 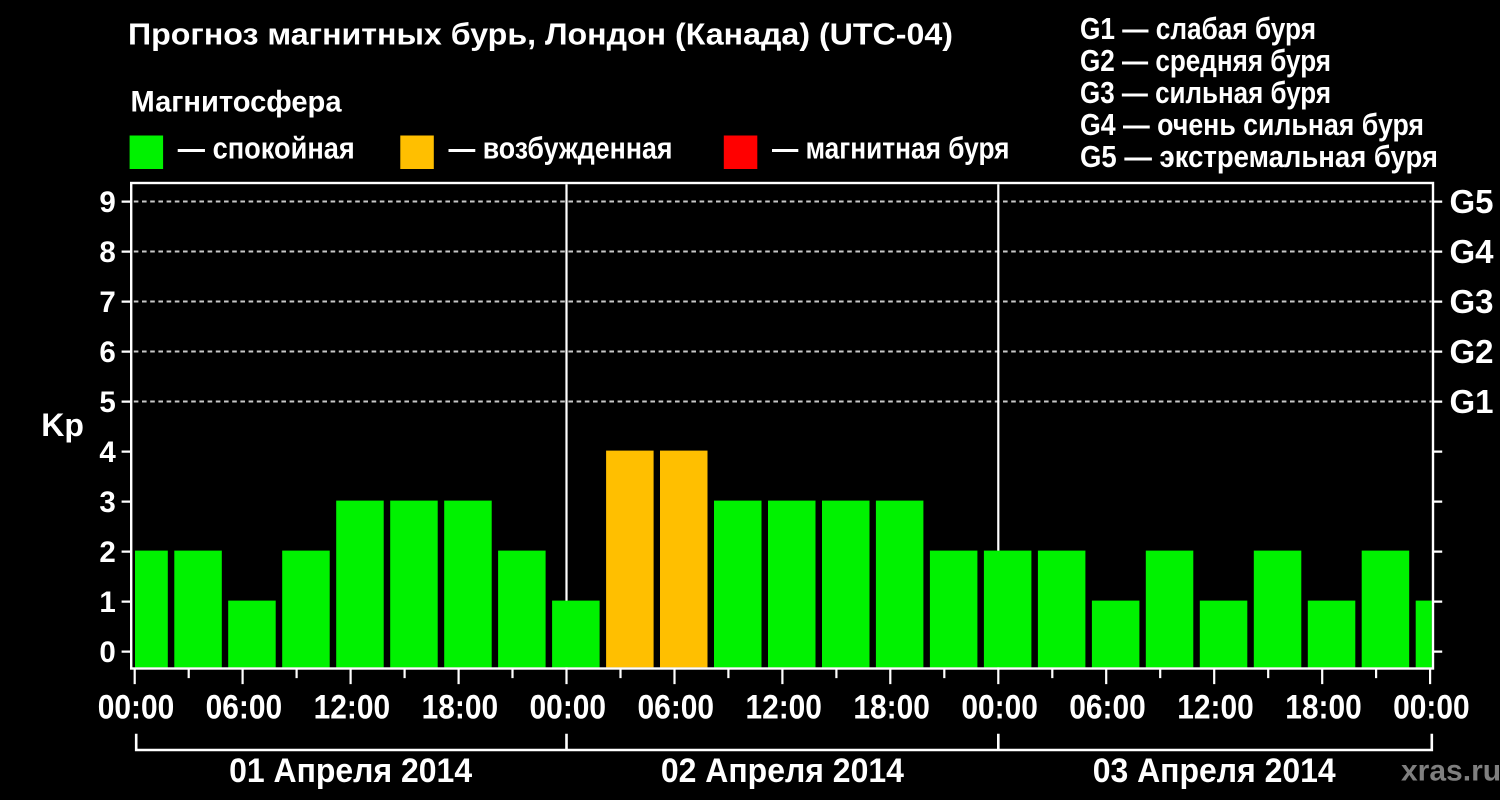 What do you see at coordinates (1472, 301) in the screenshot?
I see `svg-text: G3` at bounding box center [1472, 301].